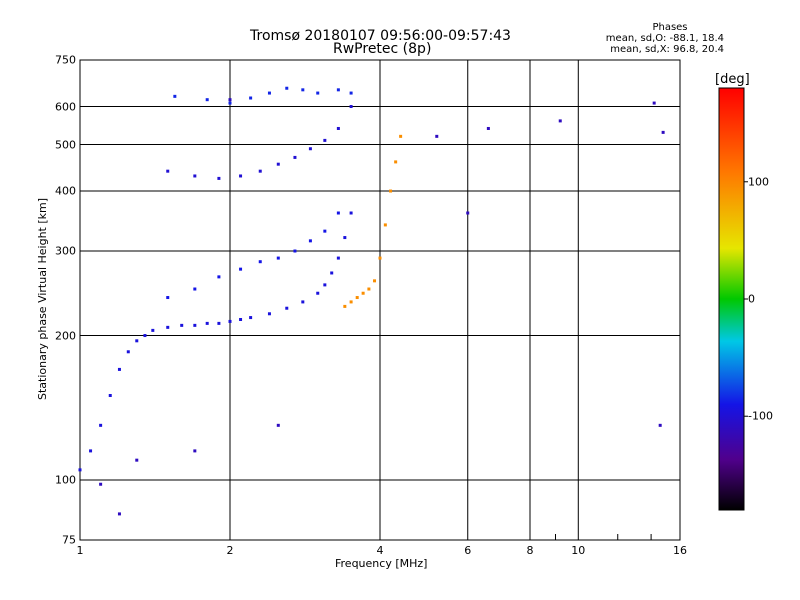  I want to click on colorbar-tick-label: -100, so click(760, 416).